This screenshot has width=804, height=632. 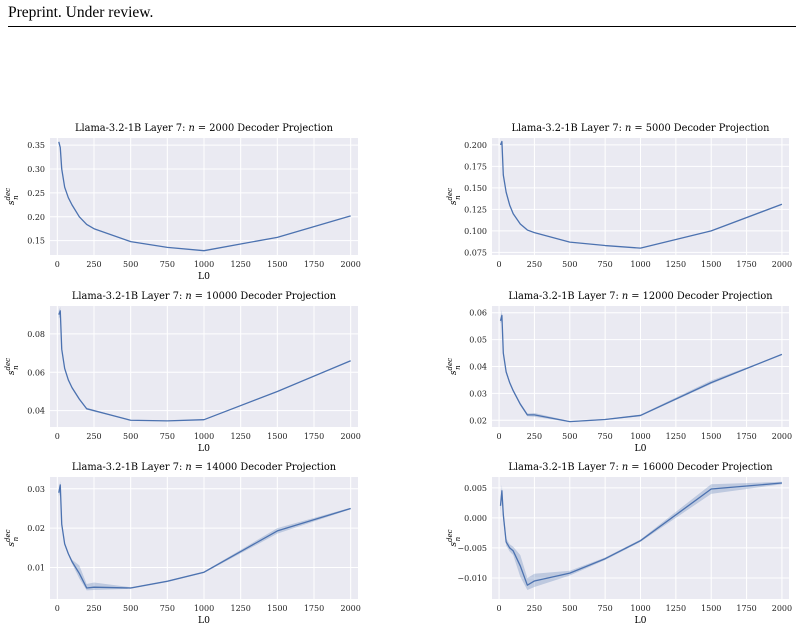 I want to click on y-tick-label: 0.30, so click(x=36, y=169).